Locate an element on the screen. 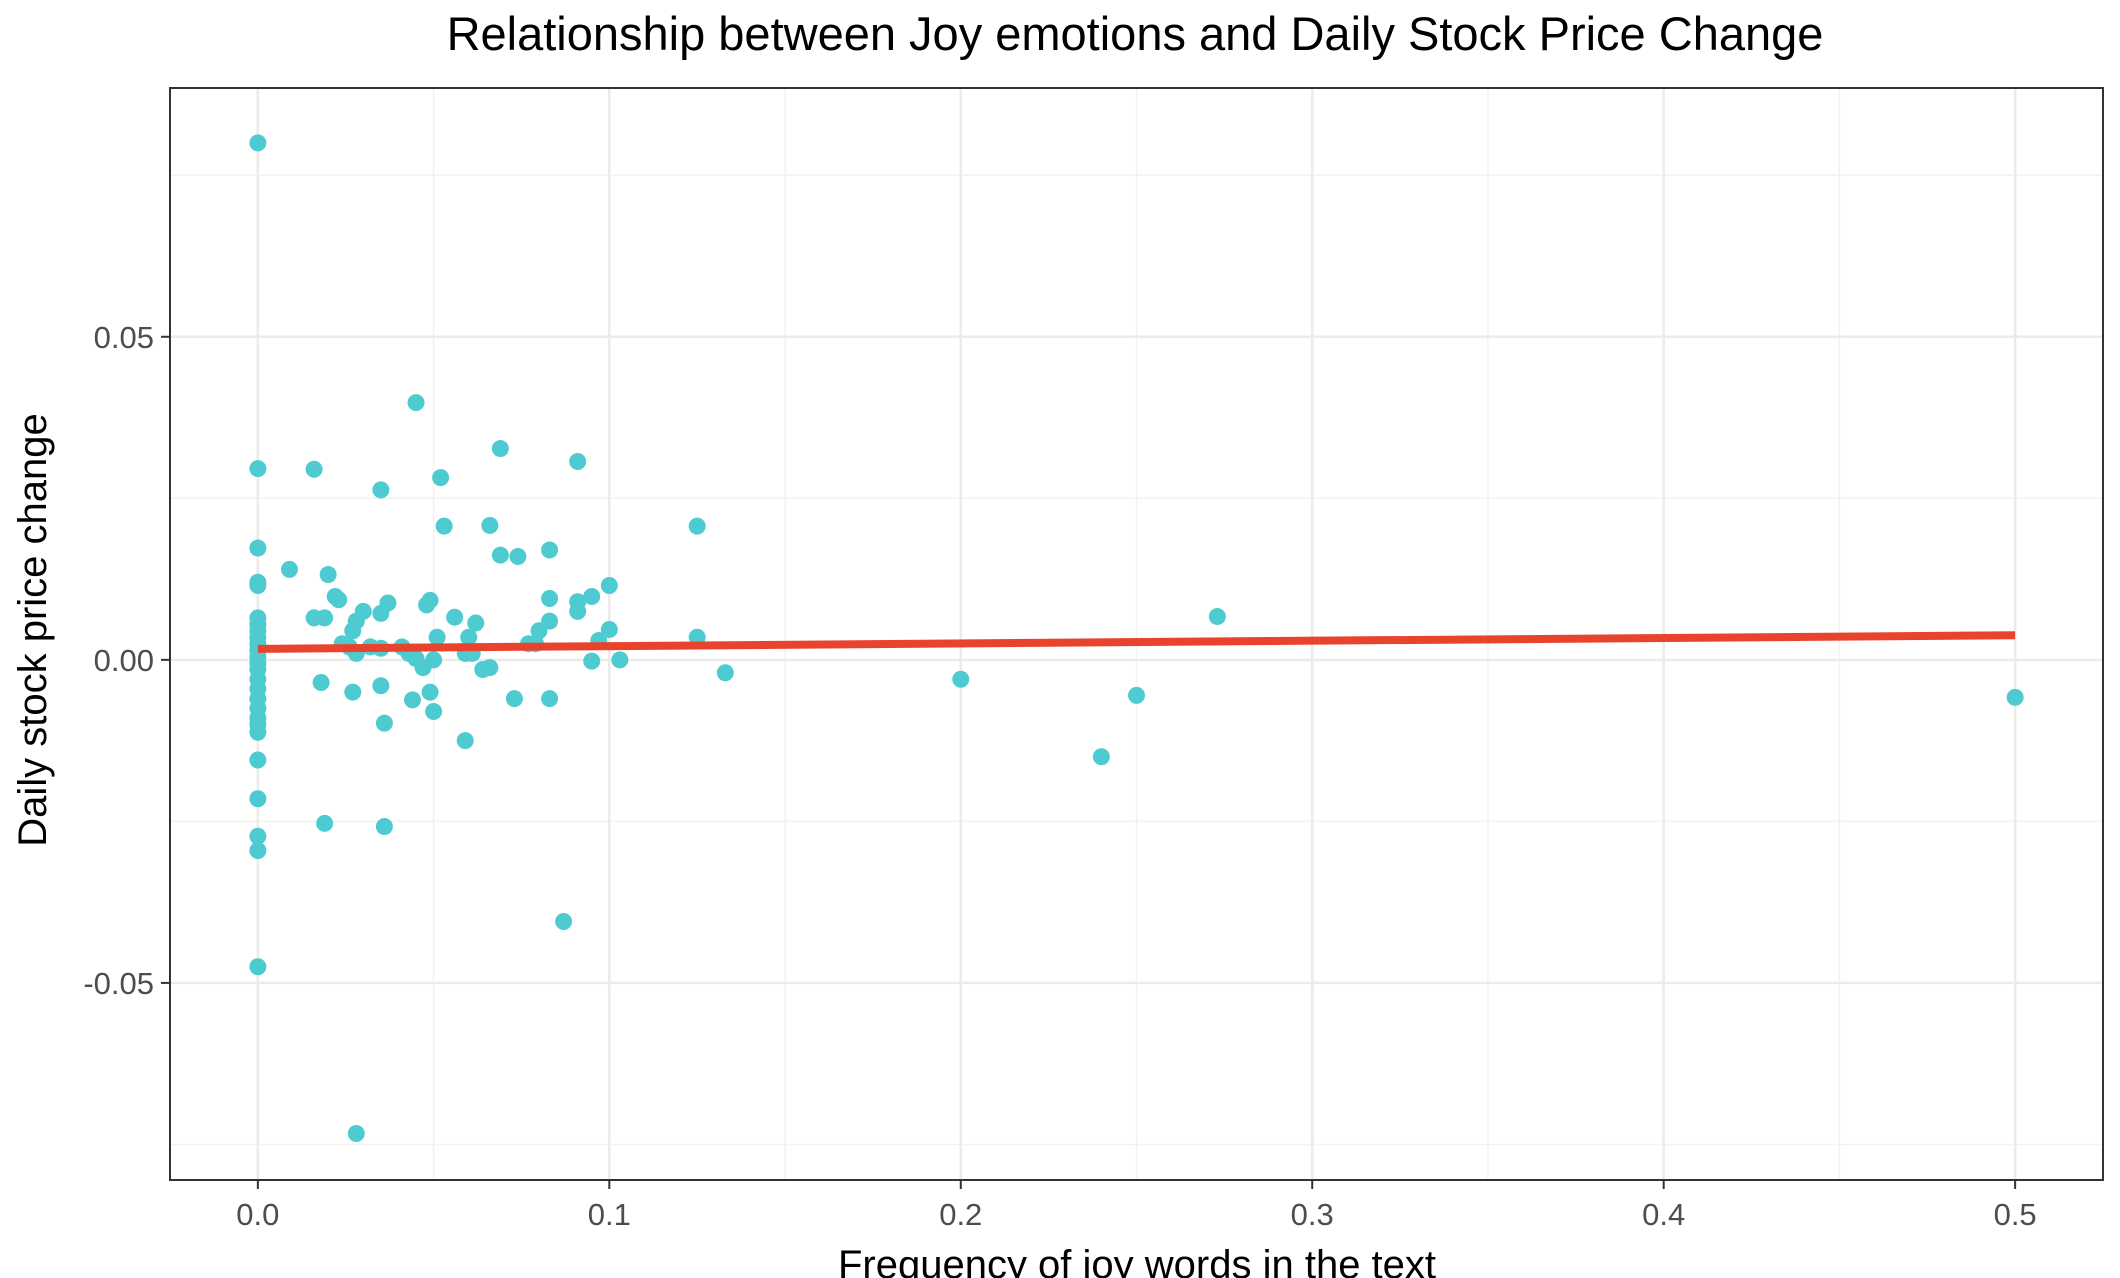 The width and height of the screenshot is (2120, 1278). y-tick-label: 0.00 is located at coordinates (124, 660).